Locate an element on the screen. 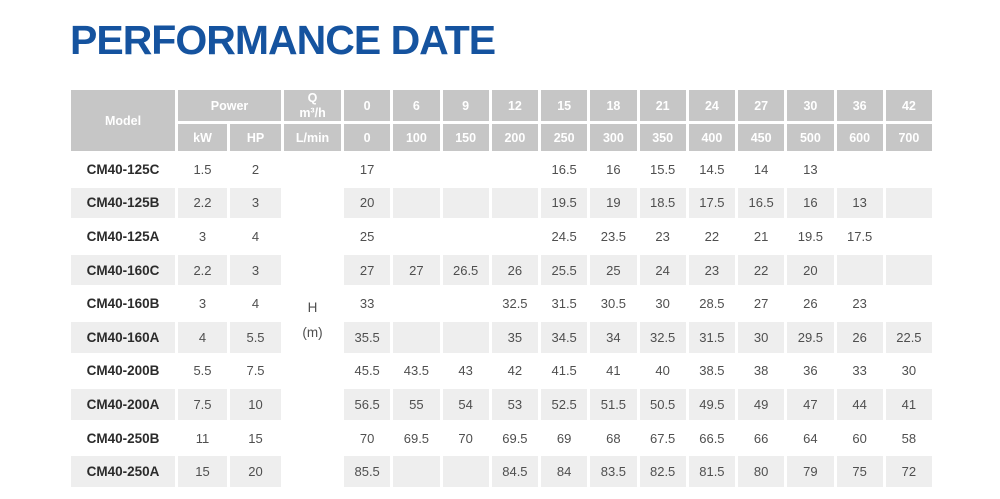  header-flow-lmin: 400 is located at coordinates (712, 137).